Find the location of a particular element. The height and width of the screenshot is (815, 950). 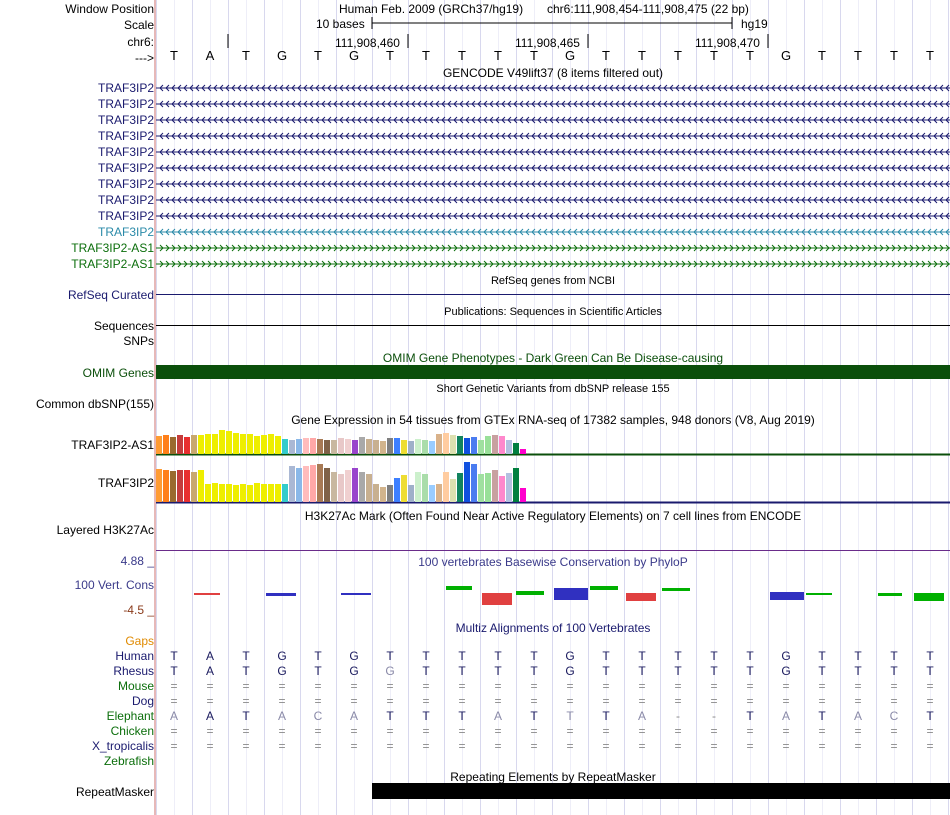

species-label: Dog is located at coordinates (142, 701).